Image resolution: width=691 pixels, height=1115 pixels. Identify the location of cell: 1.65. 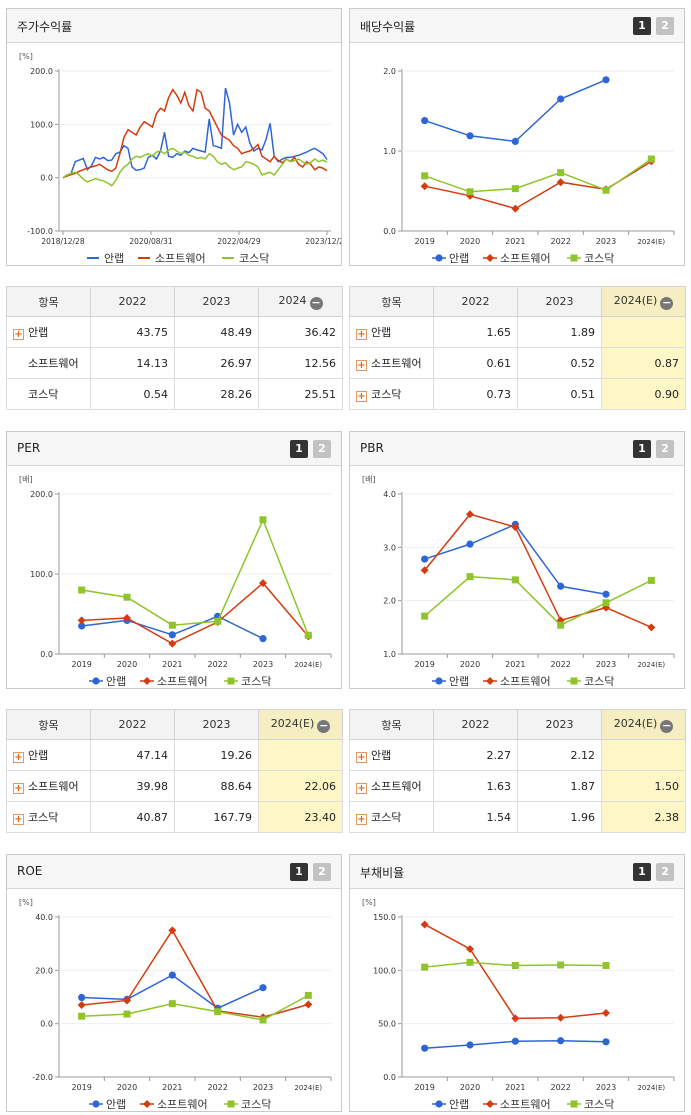
(475, 332).